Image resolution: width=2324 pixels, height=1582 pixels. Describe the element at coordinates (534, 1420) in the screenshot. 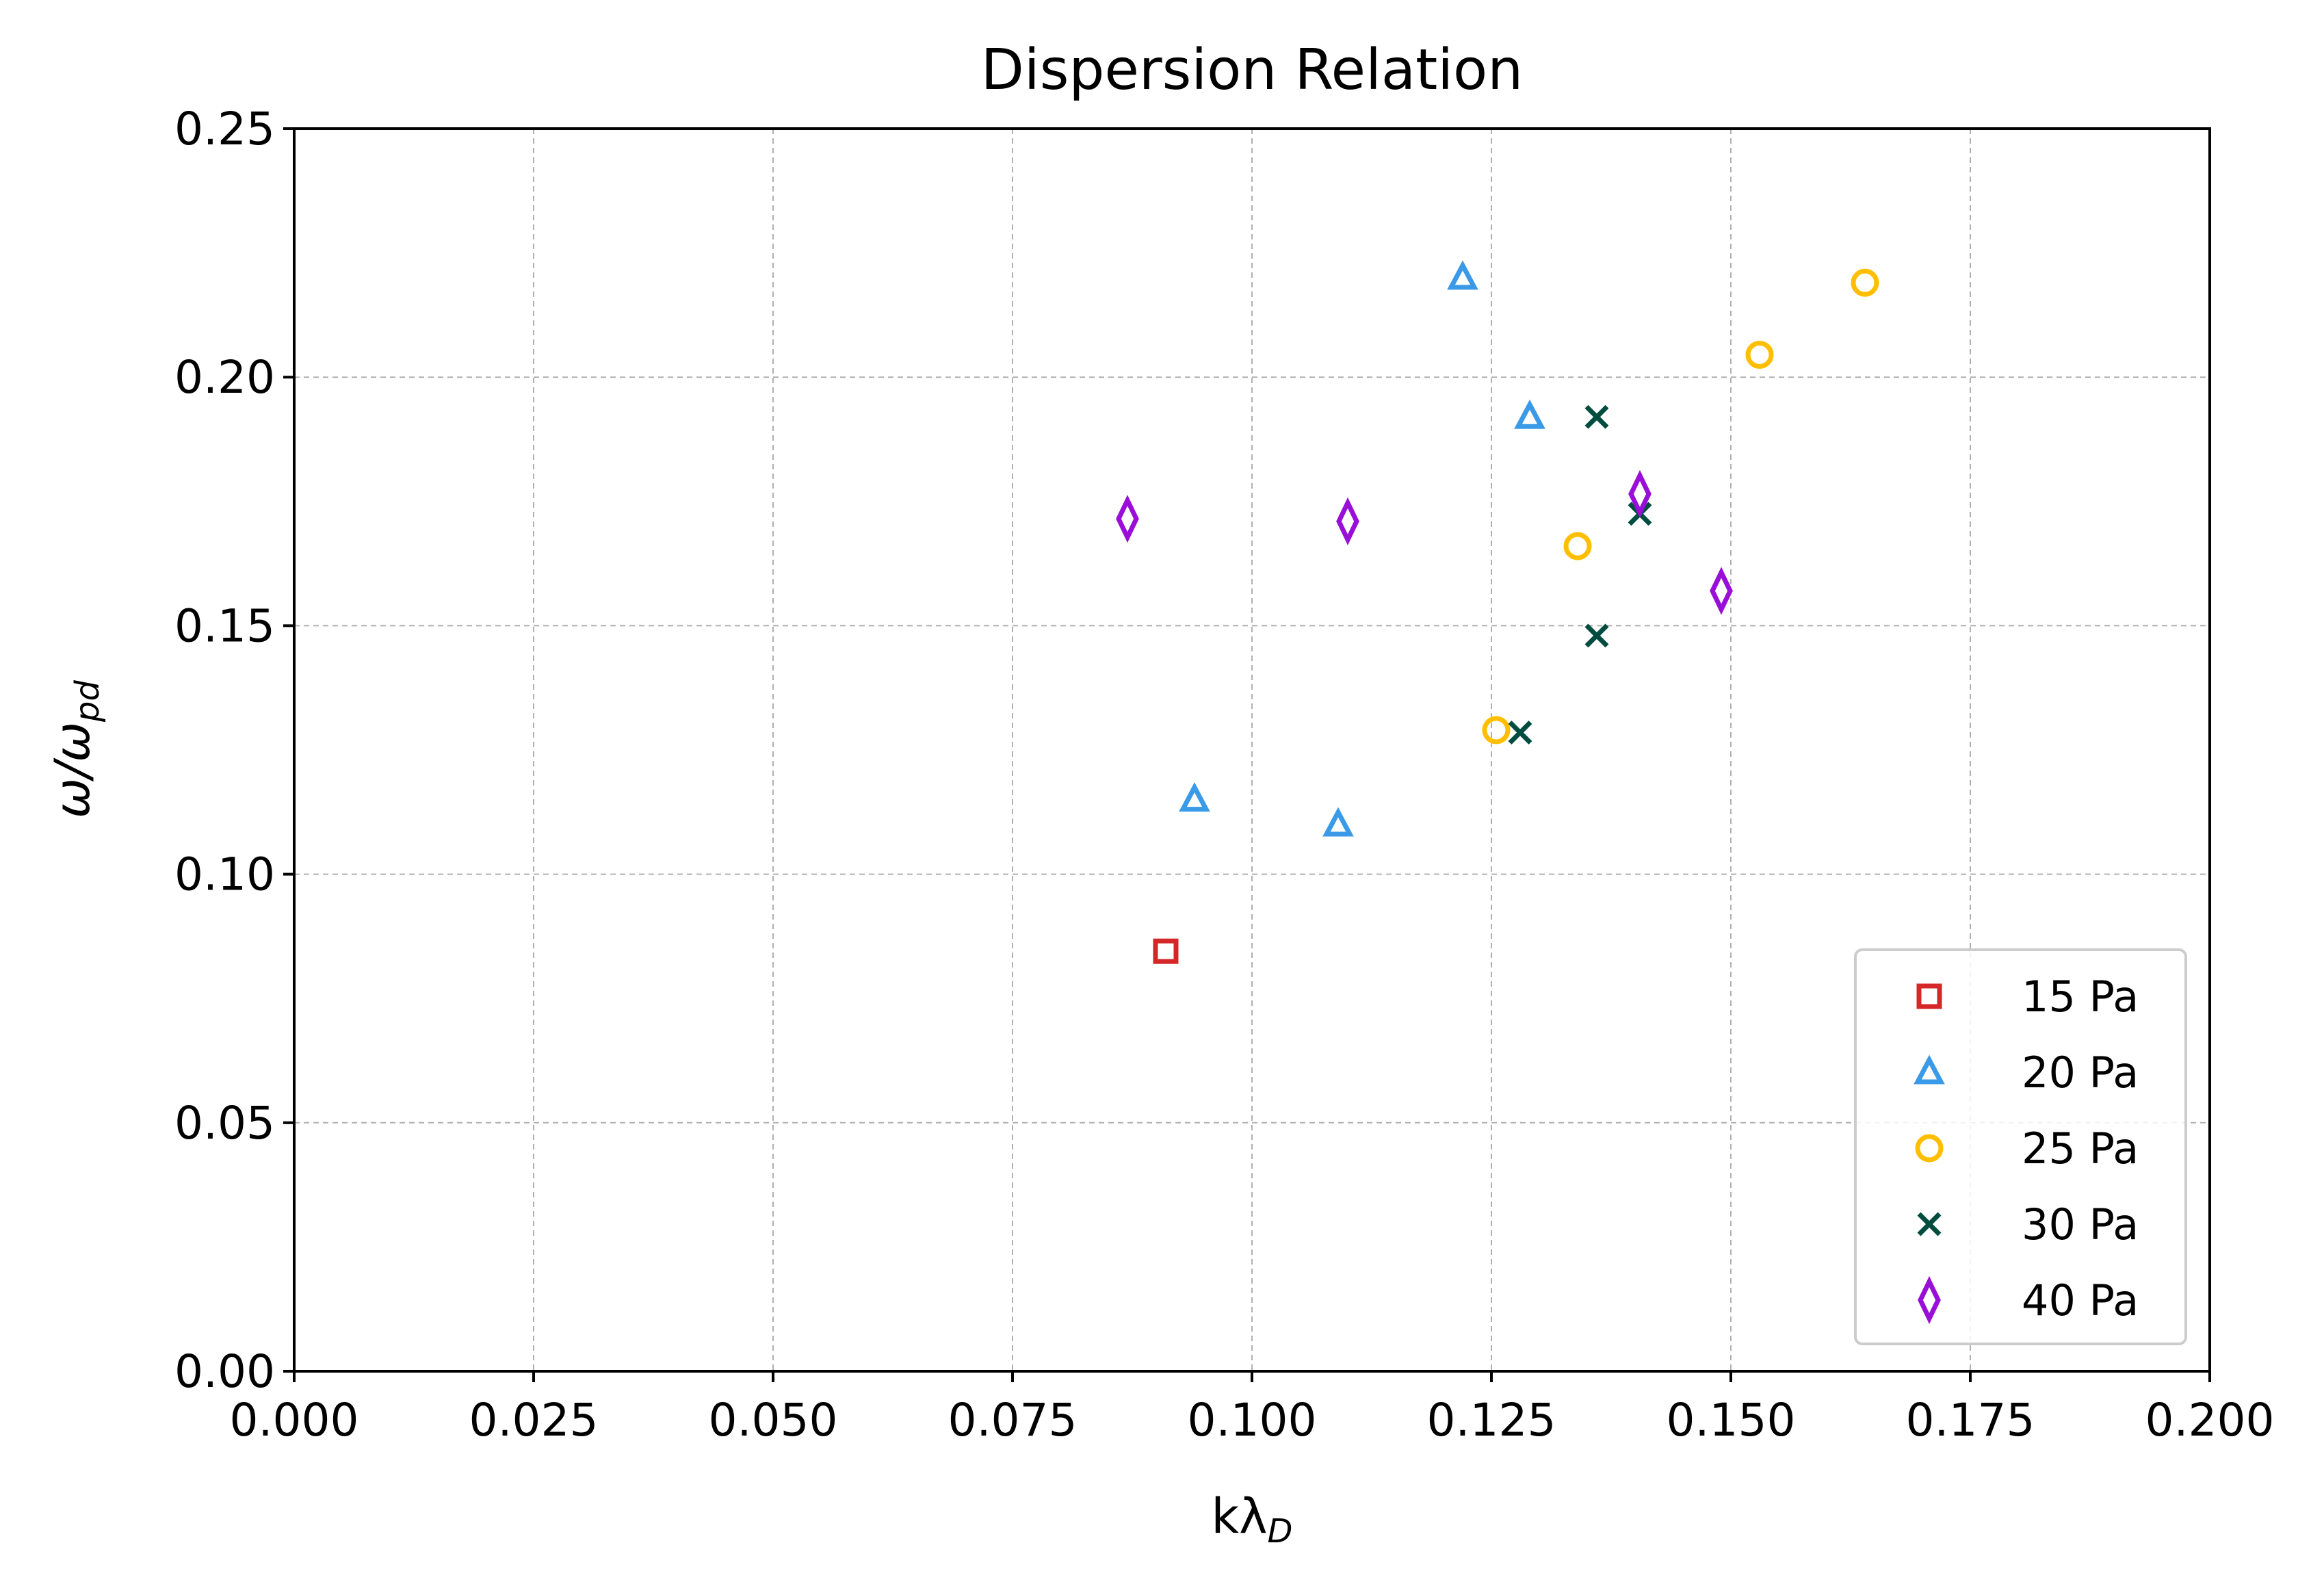

I see `x-tick-label: 0.025` at that location.